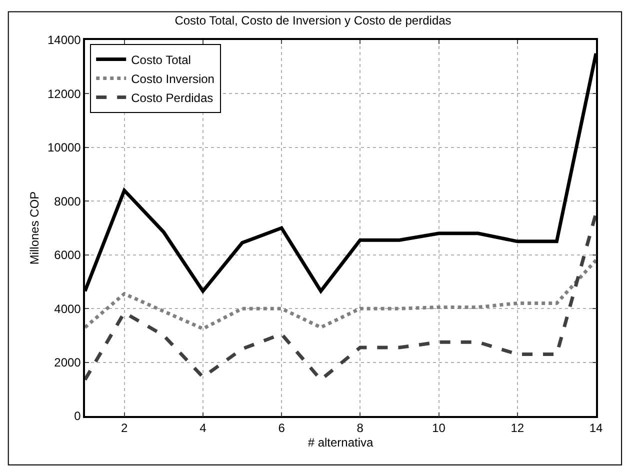 The height and width of the screenshot is (466, 626). I want to click on y-tick-label: 14000, so click(64, 40).